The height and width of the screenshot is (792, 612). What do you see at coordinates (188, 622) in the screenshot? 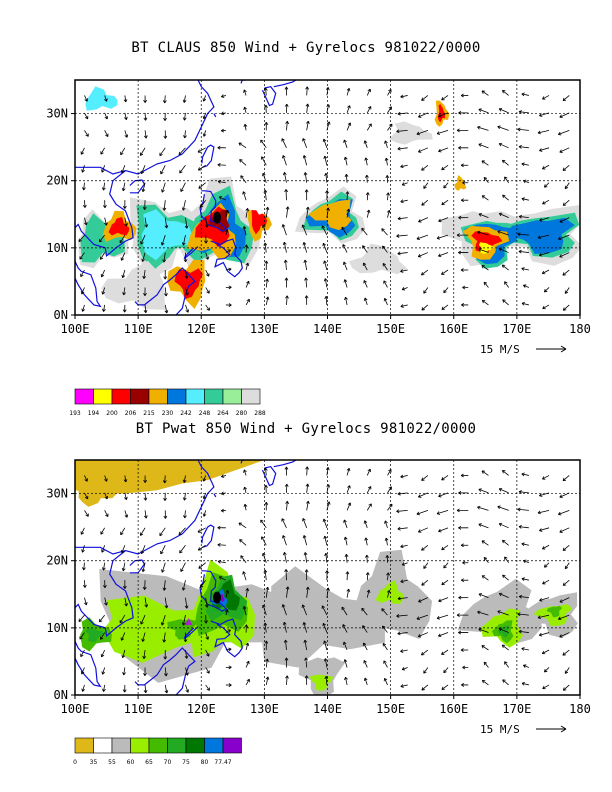
I see `gyre-marker` at bounding box center [188, 622].